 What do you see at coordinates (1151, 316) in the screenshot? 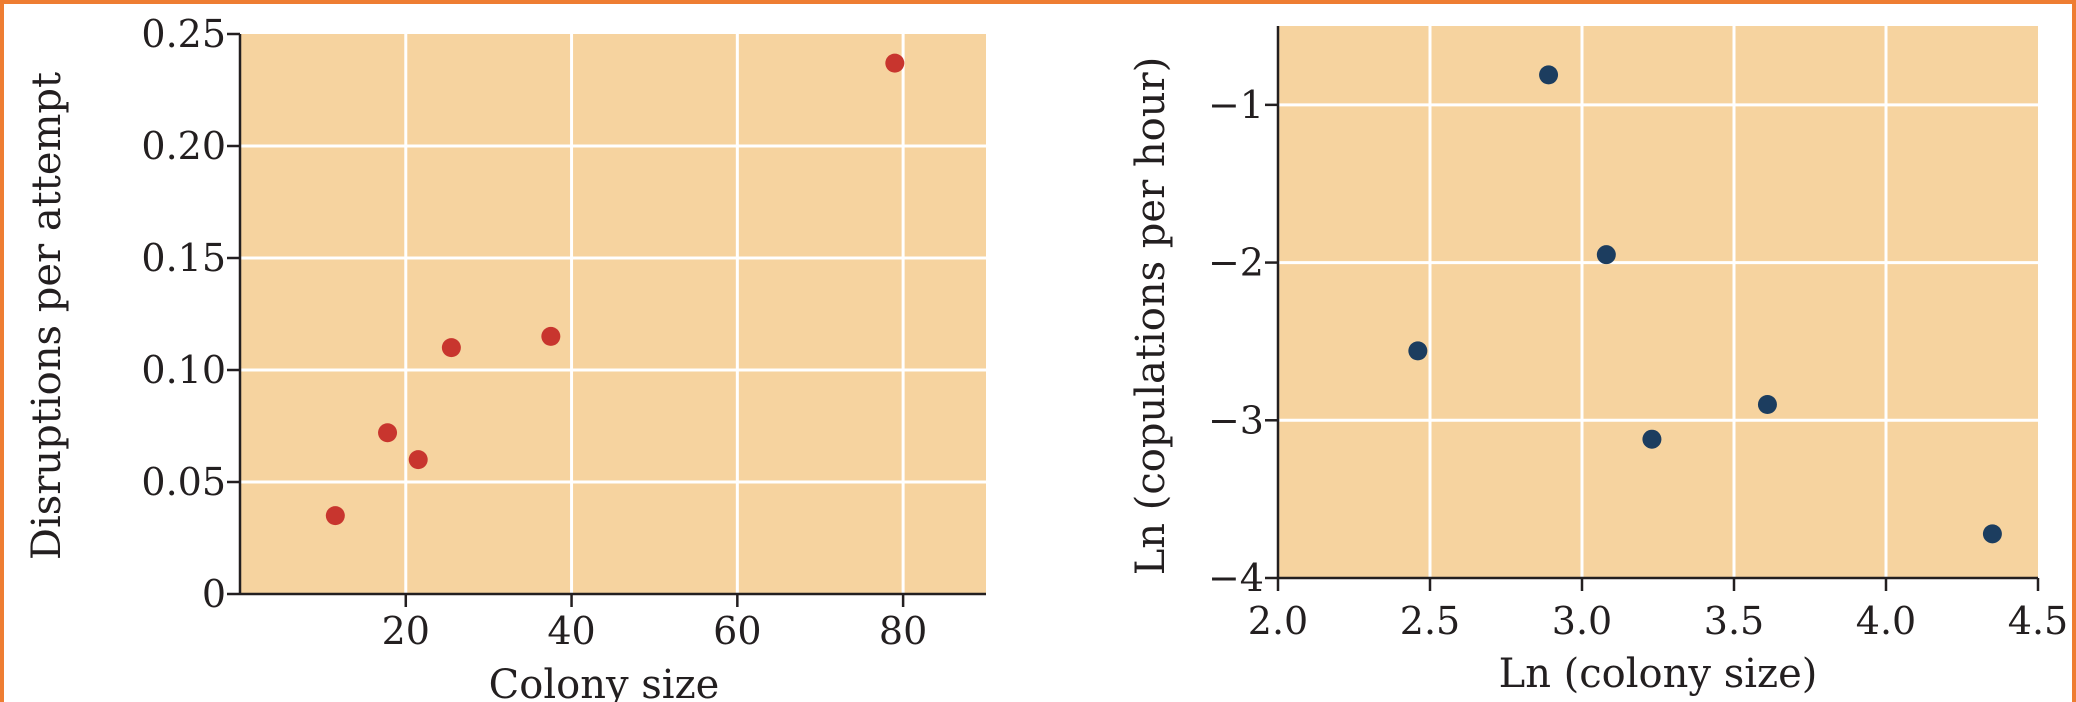
I see `right-y-axis-label: Ln (copulations per hour)` at bounding box center [1151, 316].